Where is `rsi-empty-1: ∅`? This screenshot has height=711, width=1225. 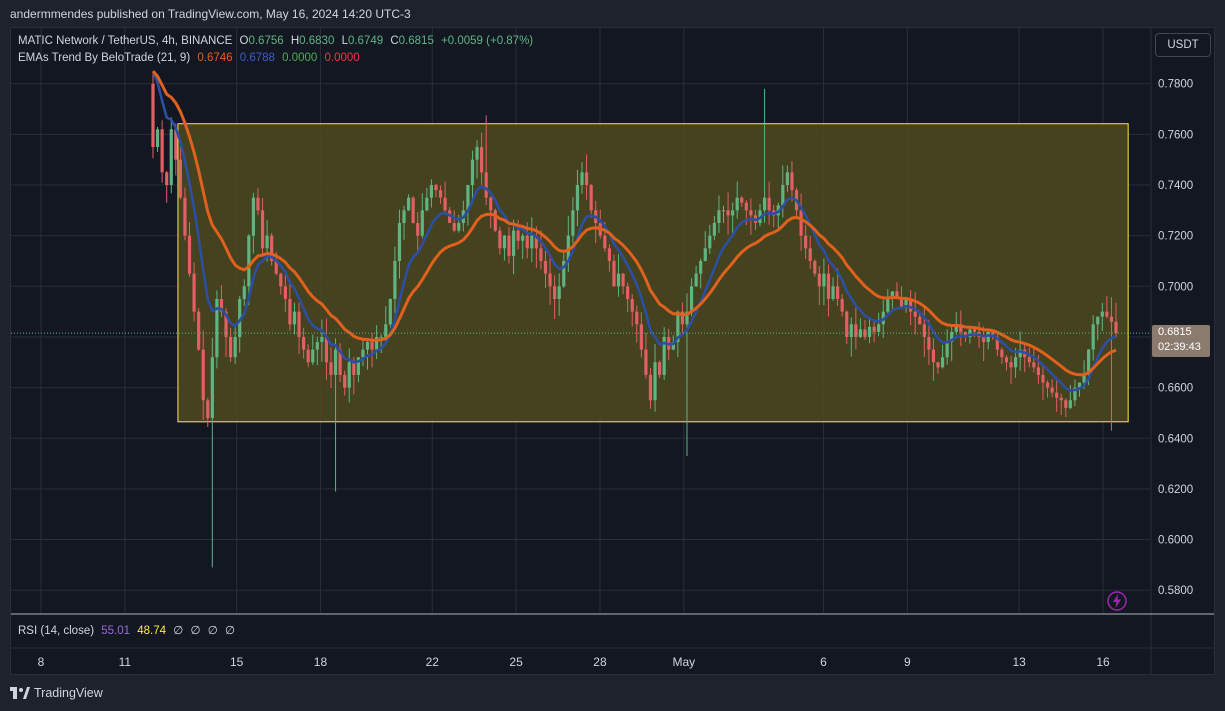
rsi-empty-1: ∅ is located at coordinates (178, 631).